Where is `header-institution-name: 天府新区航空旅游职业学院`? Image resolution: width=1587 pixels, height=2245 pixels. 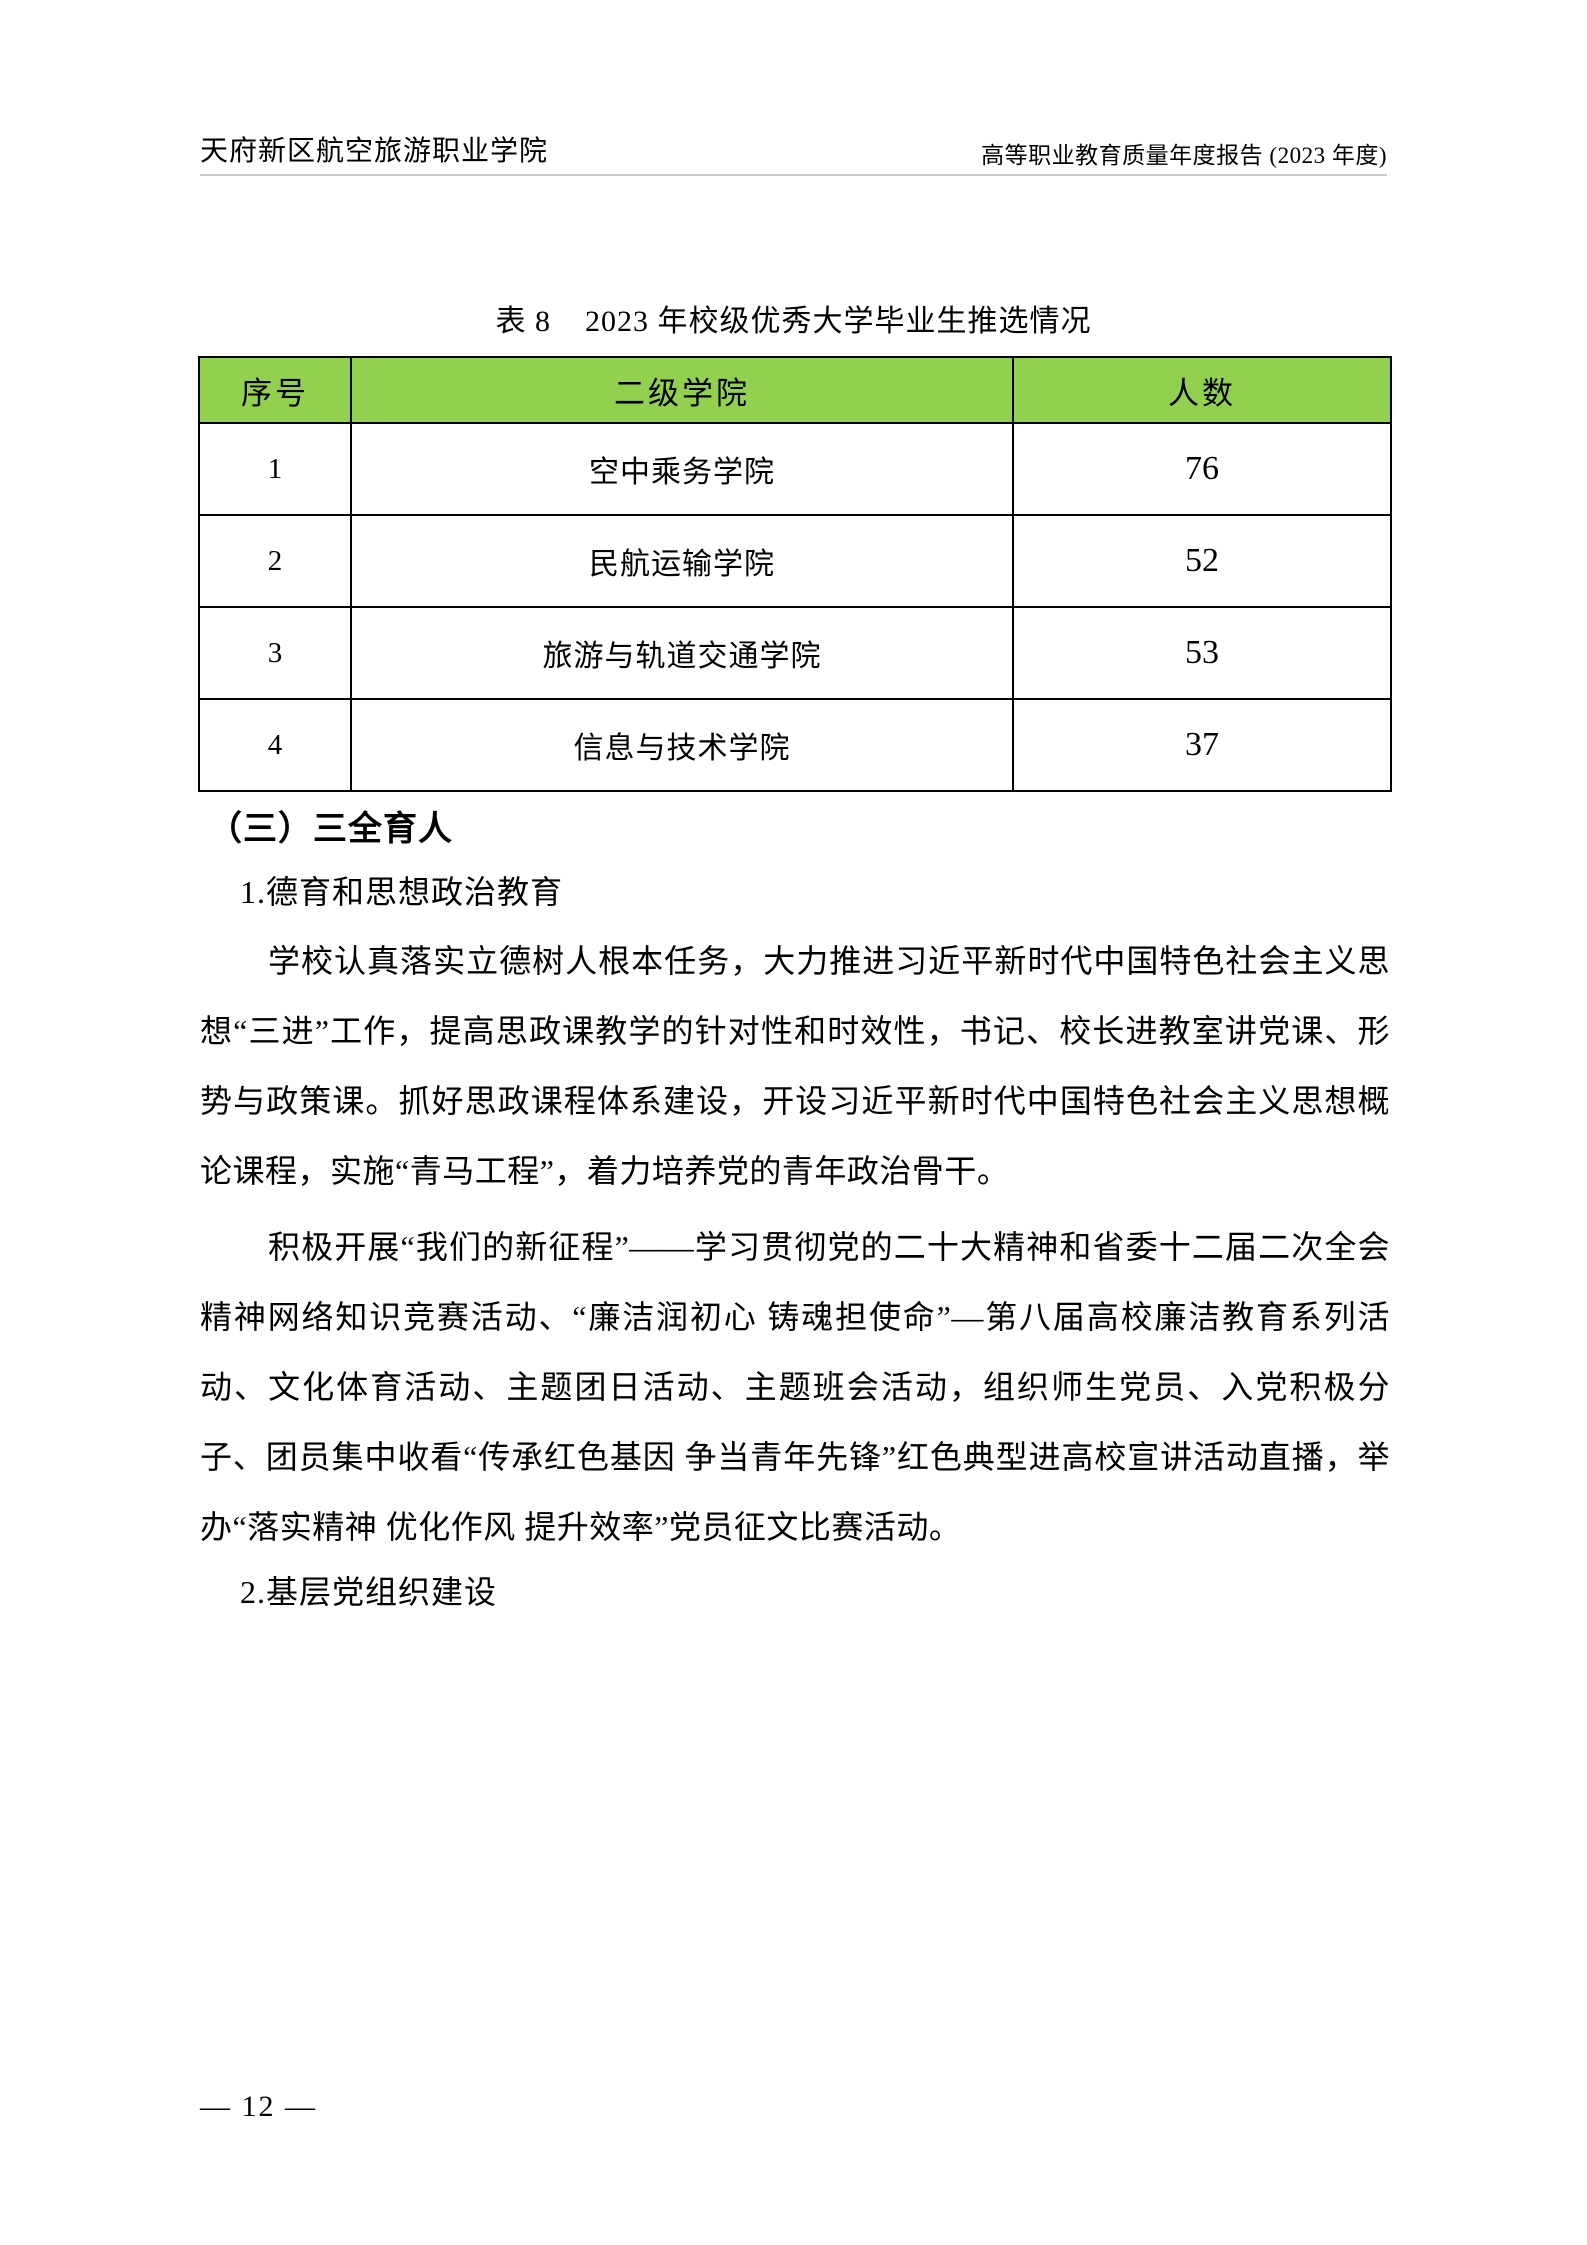 header-institution-name: 天府新区航空旅游职业学院 is located at coordinates (374, 152).